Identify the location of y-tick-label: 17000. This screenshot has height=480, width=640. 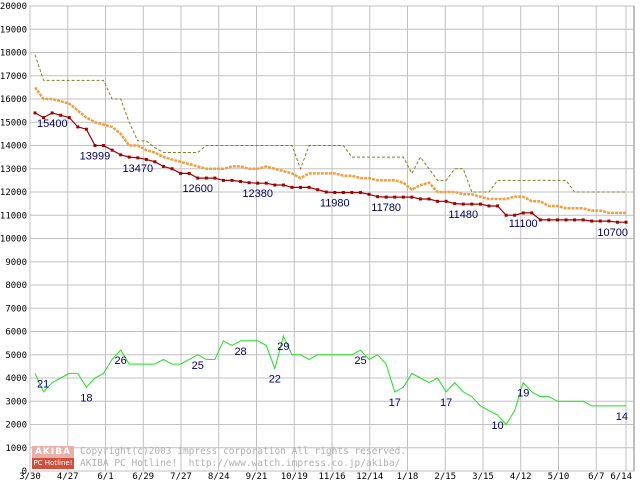
(13, 77).